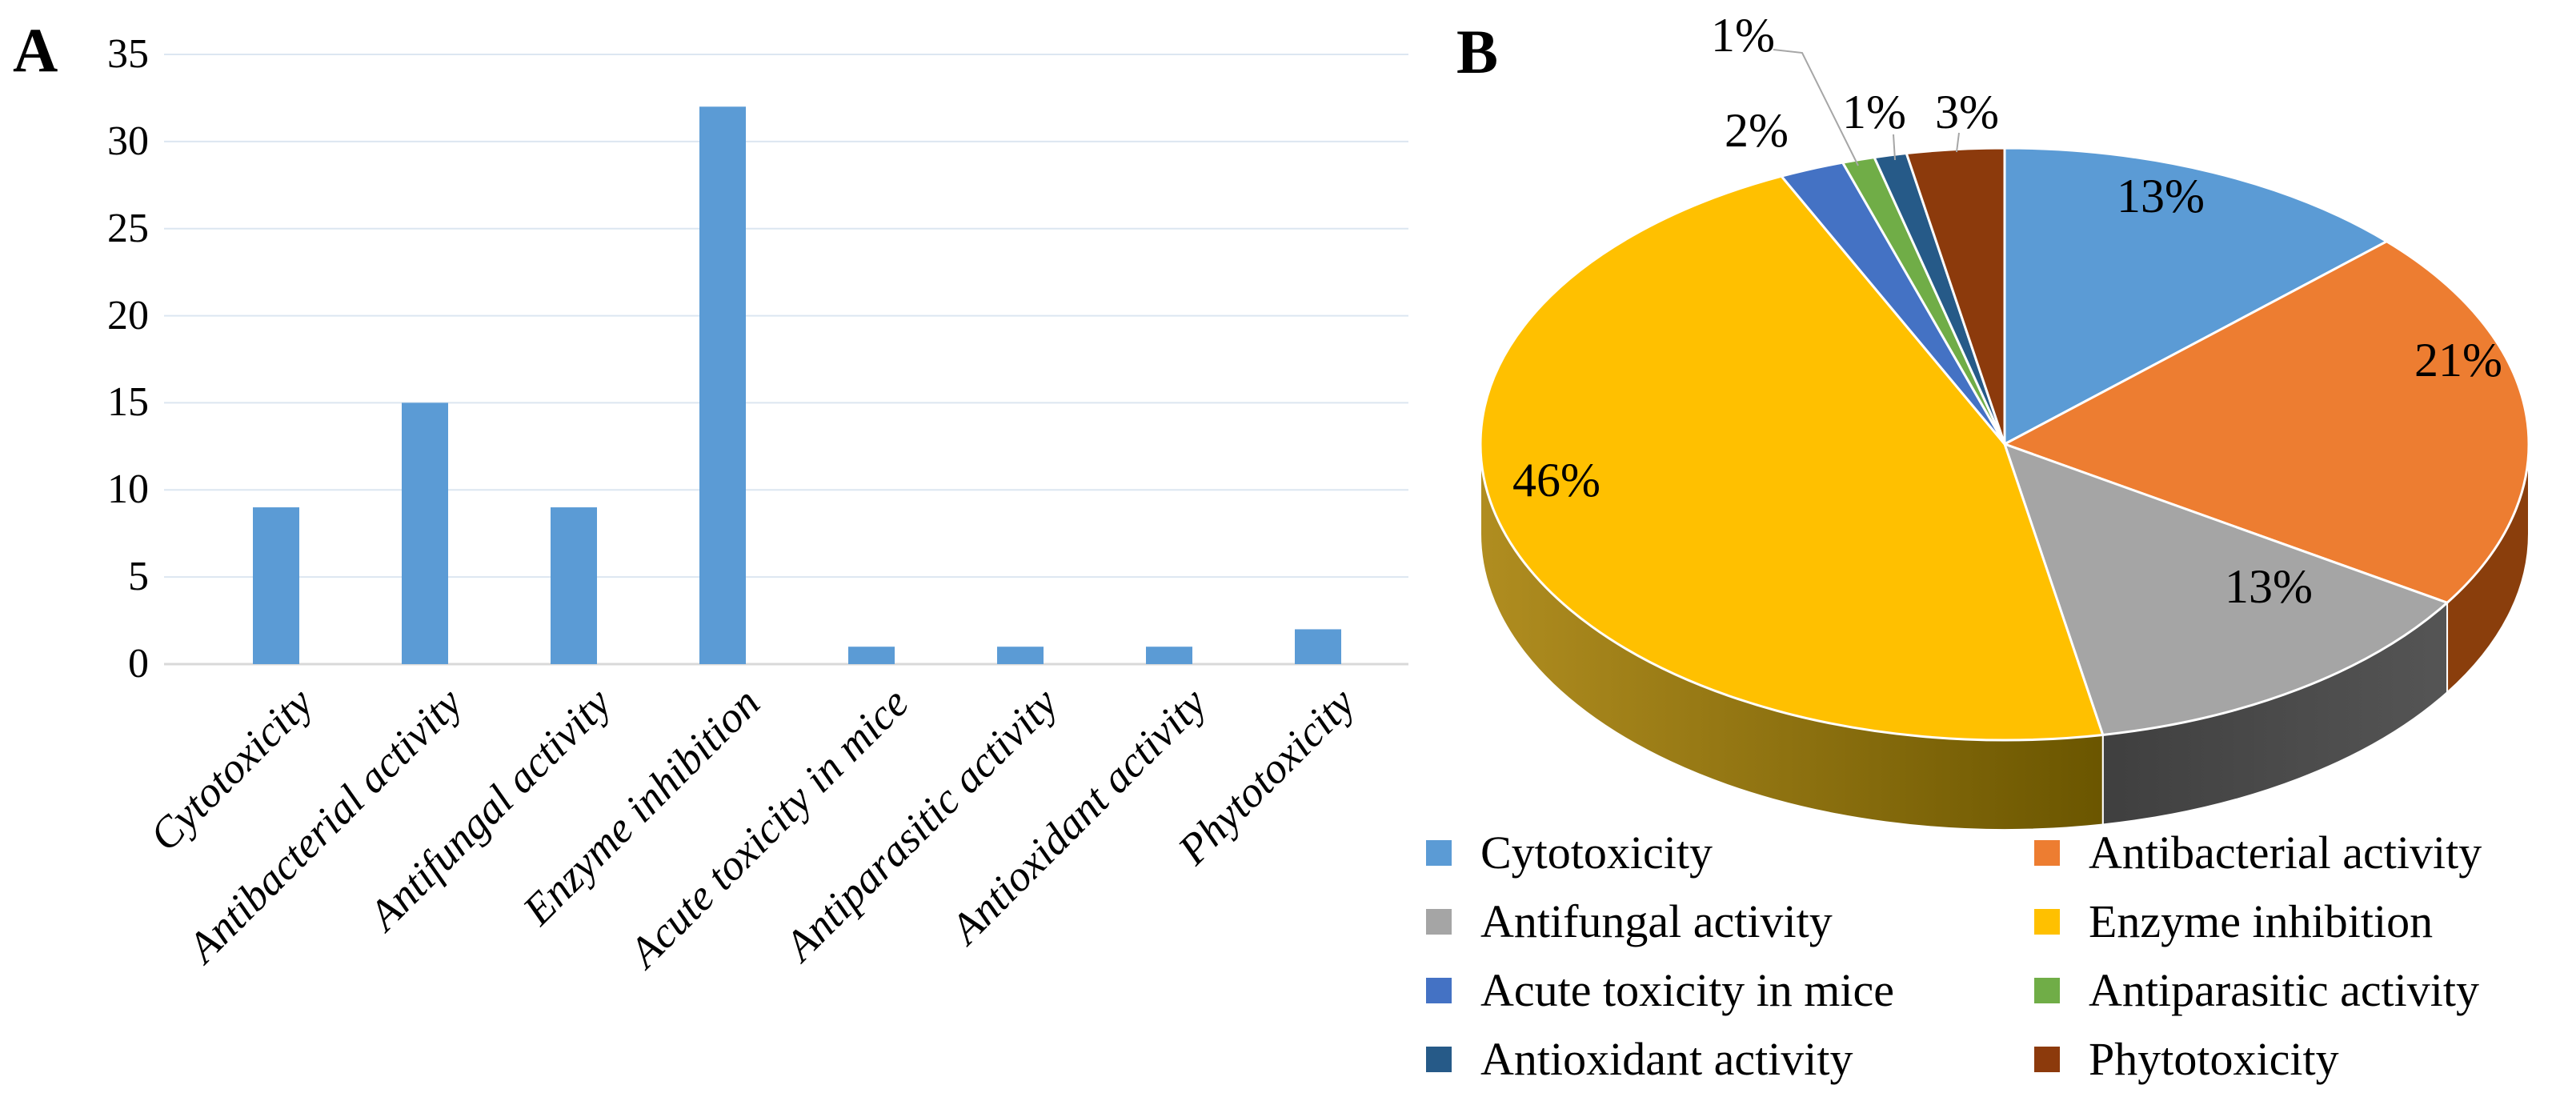 The image size is (2576, 1113). I want to click on legend-label: Antioxidant activity, so click(1666, 1059).